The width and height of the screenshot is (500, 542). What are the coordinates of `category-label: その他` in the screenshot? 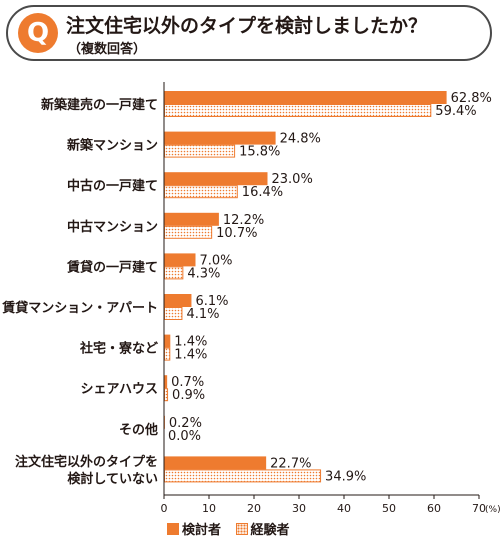 It's located at (138, 430).